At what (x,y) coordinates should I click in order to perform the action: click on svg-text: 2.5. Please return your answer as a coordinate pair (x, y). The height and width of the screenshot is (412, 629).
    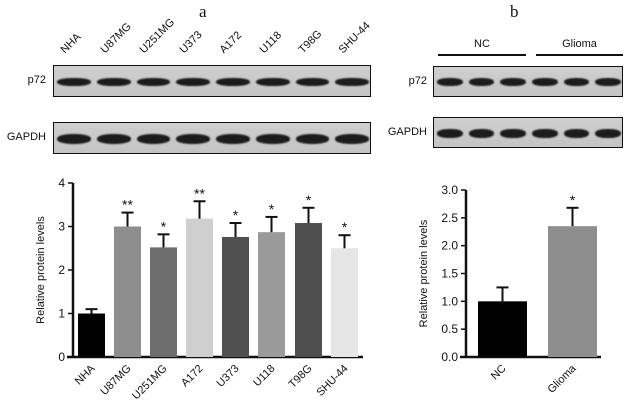
    Looking at the image, I should click on (449, 218).